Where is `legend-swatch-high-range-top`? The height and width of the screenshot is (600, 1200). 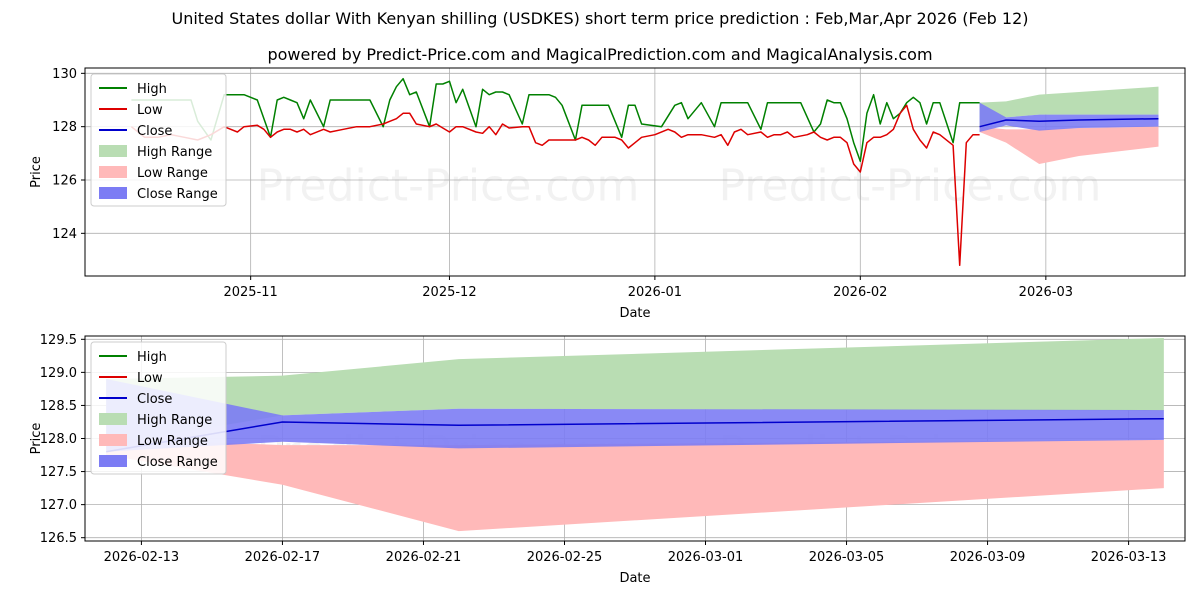 legend-swatch-high-range-top is located at coordinates (113, 151).